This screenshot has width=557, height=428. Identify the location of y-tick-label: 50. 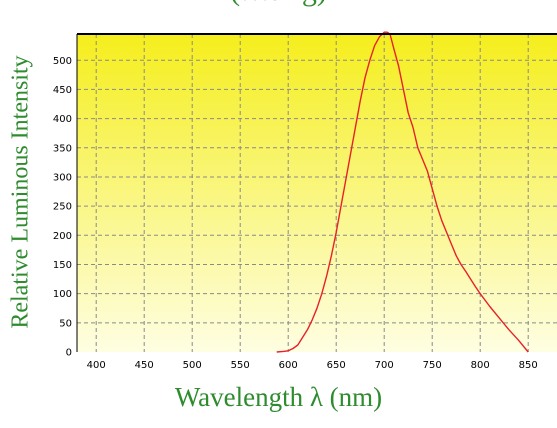
(65, 323).